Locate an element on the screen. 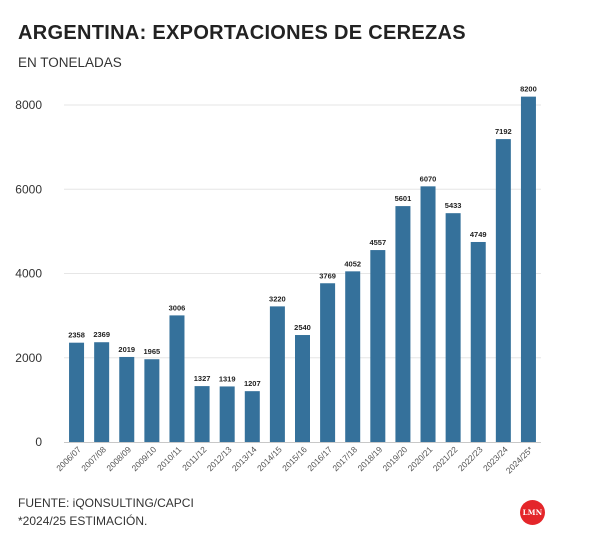 Image resolution: width=600 pixels, height=538 pixels. y-tick-label: 0 is located at coordinates (38, 442).